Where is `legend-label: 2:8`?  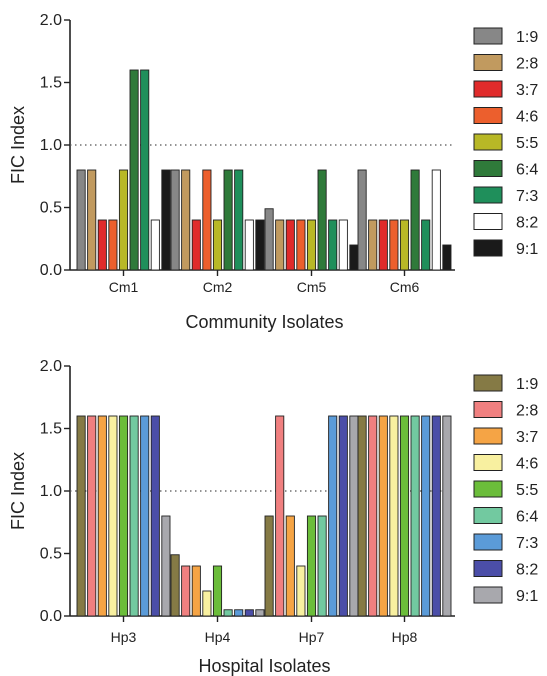 legend-label: 2:8 is located at coordinates (527, 411).